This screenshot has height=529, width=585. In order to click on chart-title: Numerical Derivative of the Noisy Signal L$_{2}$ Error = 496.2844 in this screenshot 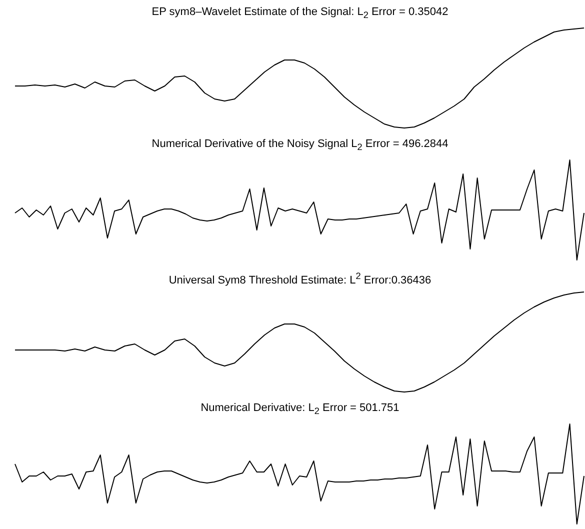, I will do `click(300, 145)`.